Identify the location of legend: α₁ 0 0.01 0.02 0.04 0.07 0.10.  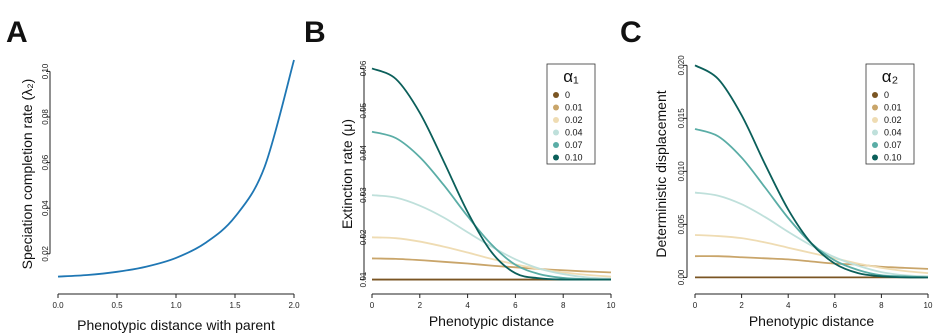
(571, 114).